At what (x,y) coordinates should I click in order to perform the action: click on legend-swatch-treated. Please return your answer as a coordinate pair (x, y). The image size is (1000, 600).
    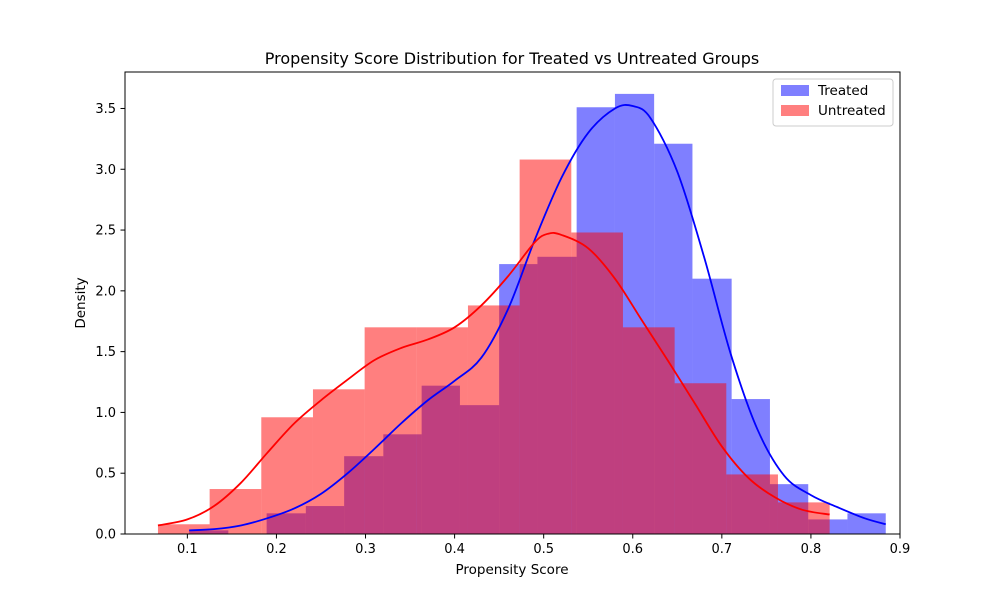
    Looking at the image, I should click on (795, 90).